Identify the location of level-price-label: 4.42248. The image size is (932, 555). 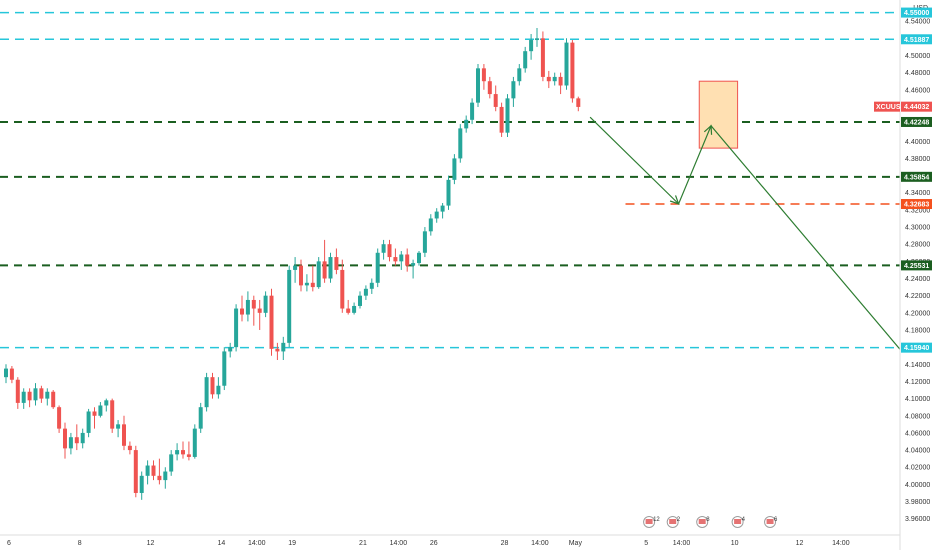
(916, 122).